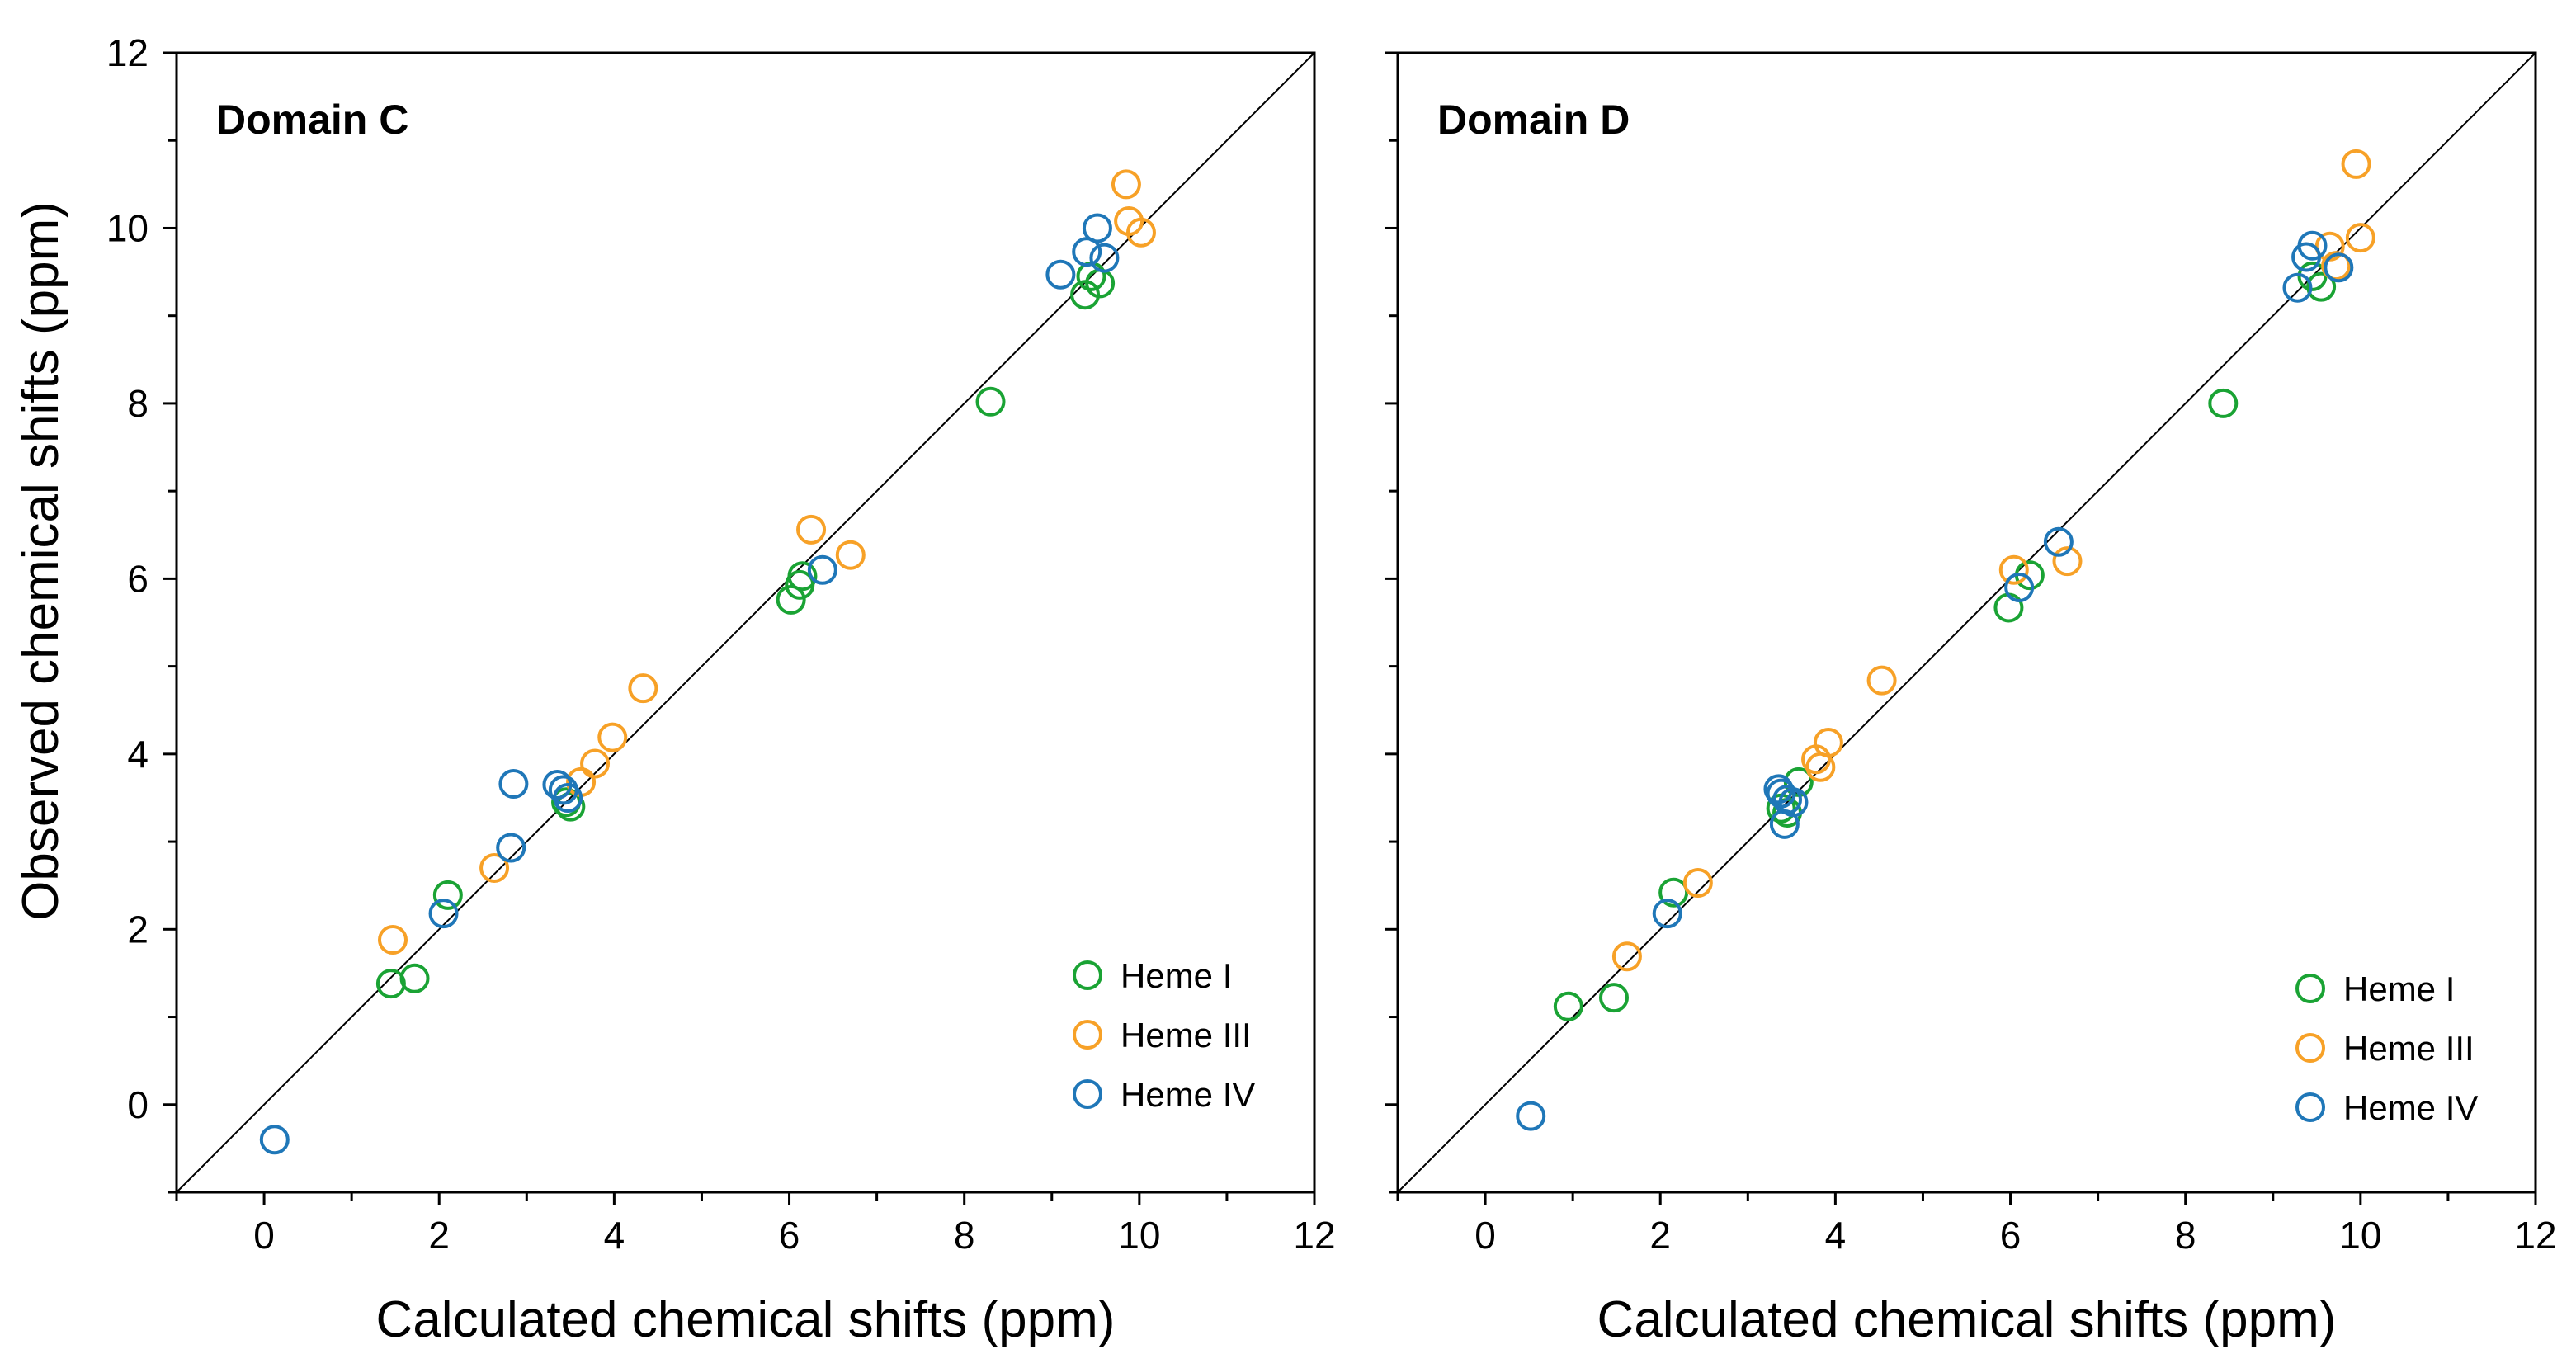 This screenshot has height=1368, width=2576. What do you see at coordinates (1533, 120) in the screenshot?
I see `panel-title: Domain D` at bounding box center [1533, 120].